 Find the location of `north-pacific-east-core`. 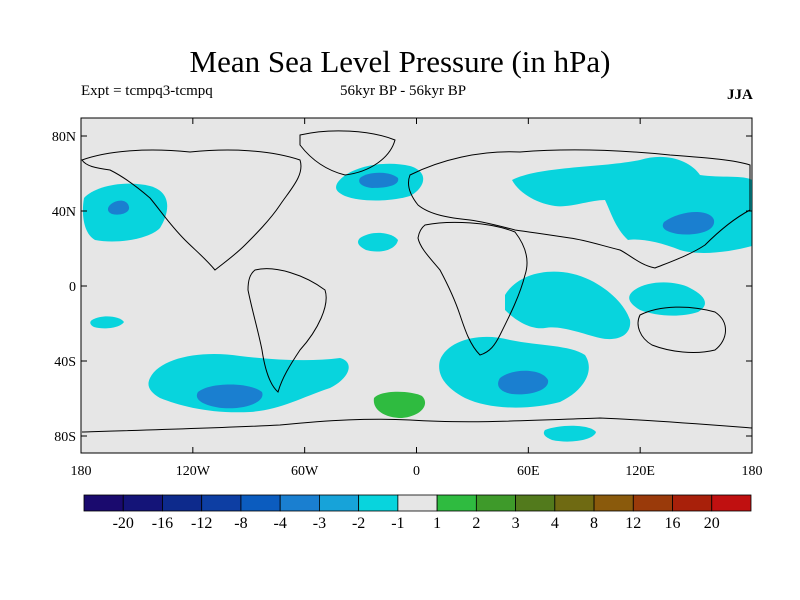

north-pacific-east-core is located at coordinates (118, 207).